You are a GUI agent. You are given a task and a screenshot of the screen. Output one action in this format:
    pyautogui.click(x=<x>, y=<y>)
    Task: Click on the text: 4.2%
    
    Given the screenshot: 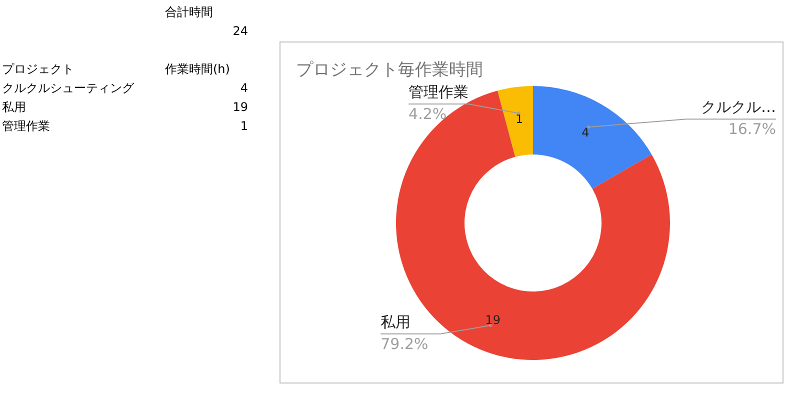 What is the action you would take?
    pyautogui.click(x=427, y=114)
    